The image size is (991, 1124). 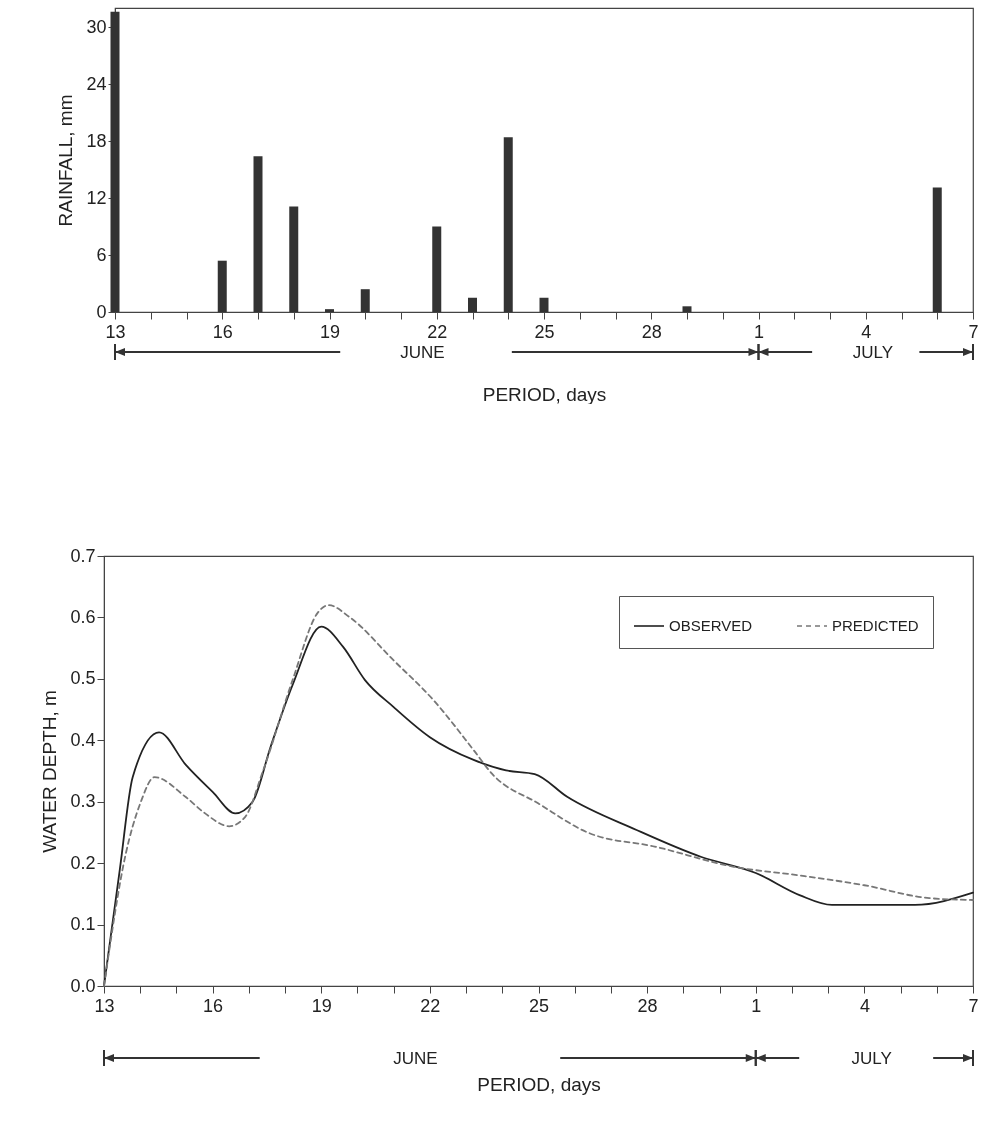 I want to click on y-tick-label: 12, so click(x=96, y=197).